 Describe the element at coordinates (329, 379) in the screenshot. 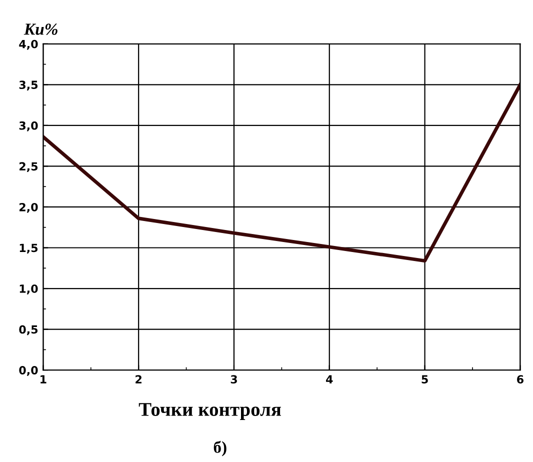

I see `x-tick-label: 4` at that location.